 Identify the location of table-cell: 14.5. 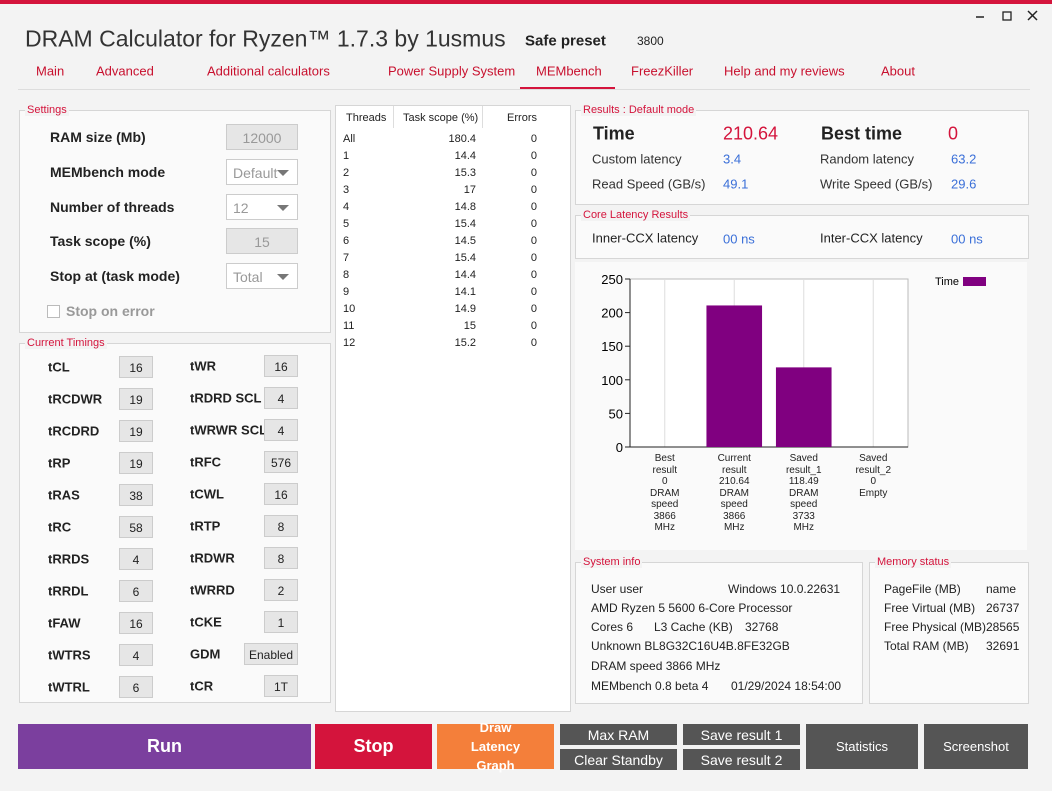
(465, 241).